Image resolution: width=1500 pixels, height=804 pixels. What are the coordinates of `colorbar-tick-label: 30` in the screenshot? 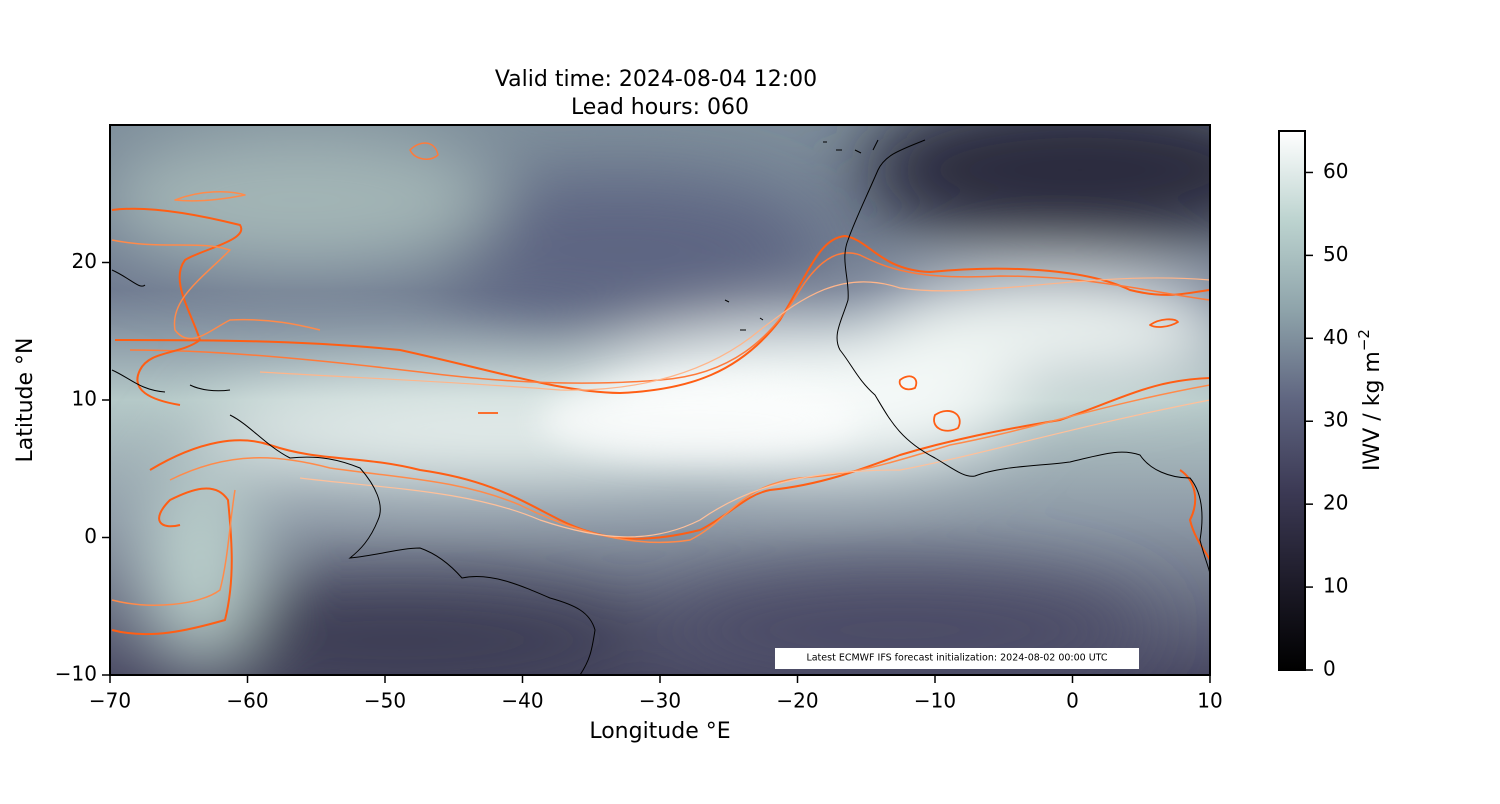 It's located at (1335, 420).